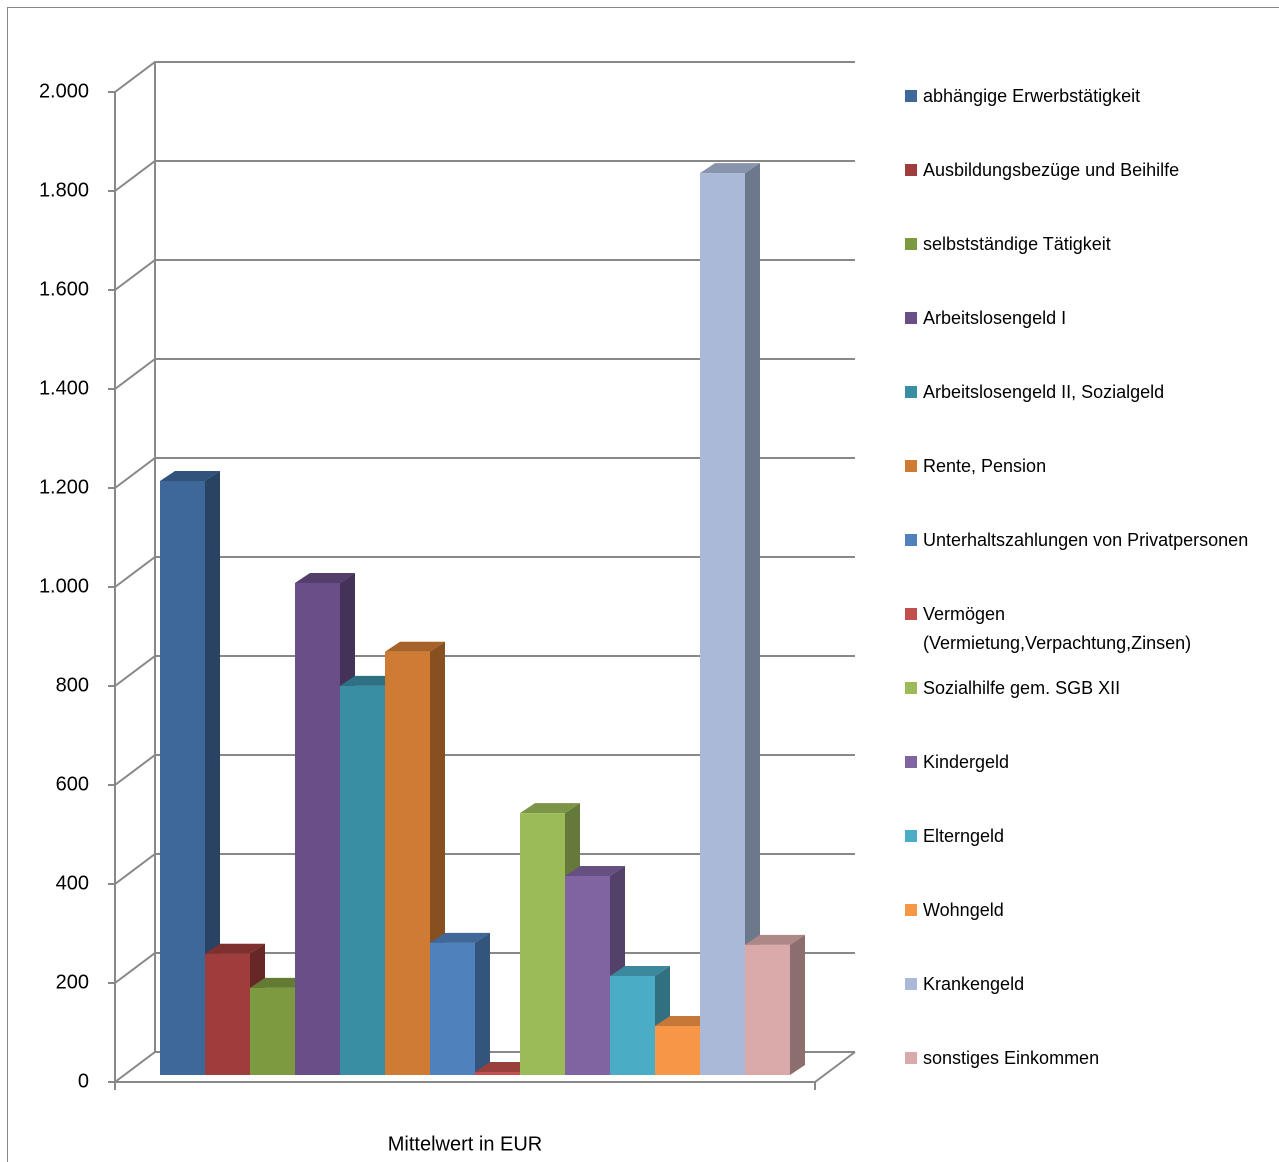  Describe the element at coordinates (83, 1081) in the screenshot. I see `y-tick-label: 0` at that location.